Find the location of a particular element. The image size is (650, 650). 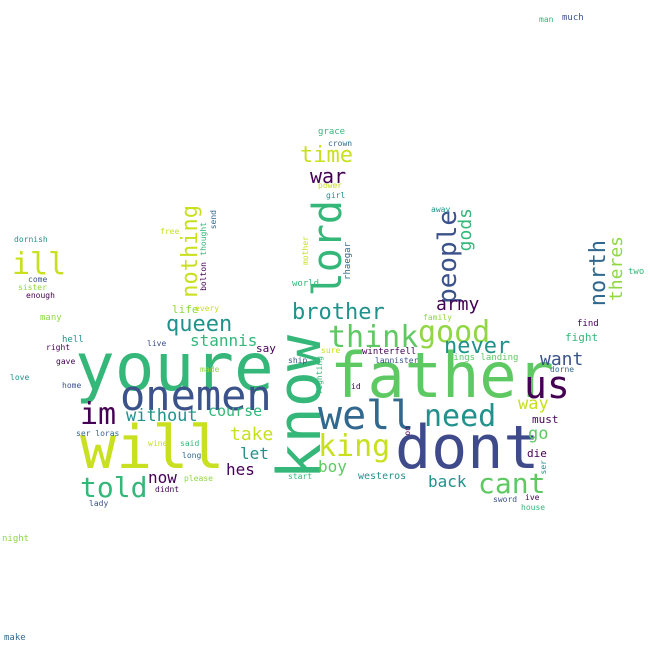

word-gave: gave is located at coordinates (66, 361).